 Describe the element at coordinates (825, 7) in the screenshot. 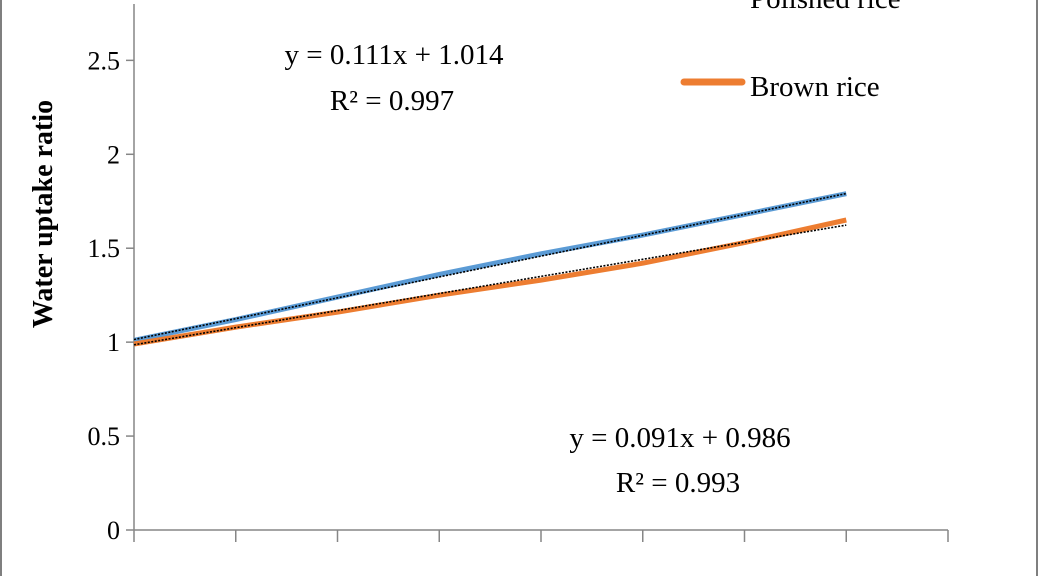

I see `legend-label-polished-rice: Polished rice` at that location.